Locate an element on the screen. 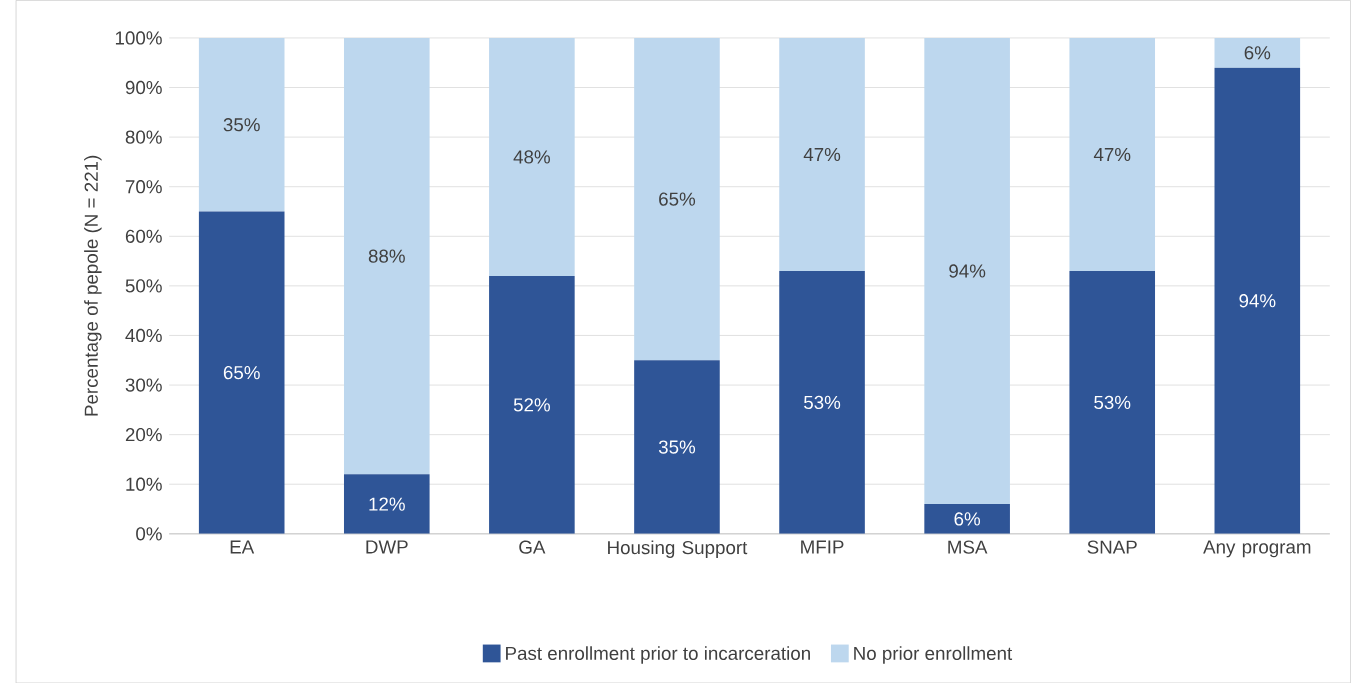 The image size is (1351, 683). data-label: 12% is located at coordinates (387, 504).